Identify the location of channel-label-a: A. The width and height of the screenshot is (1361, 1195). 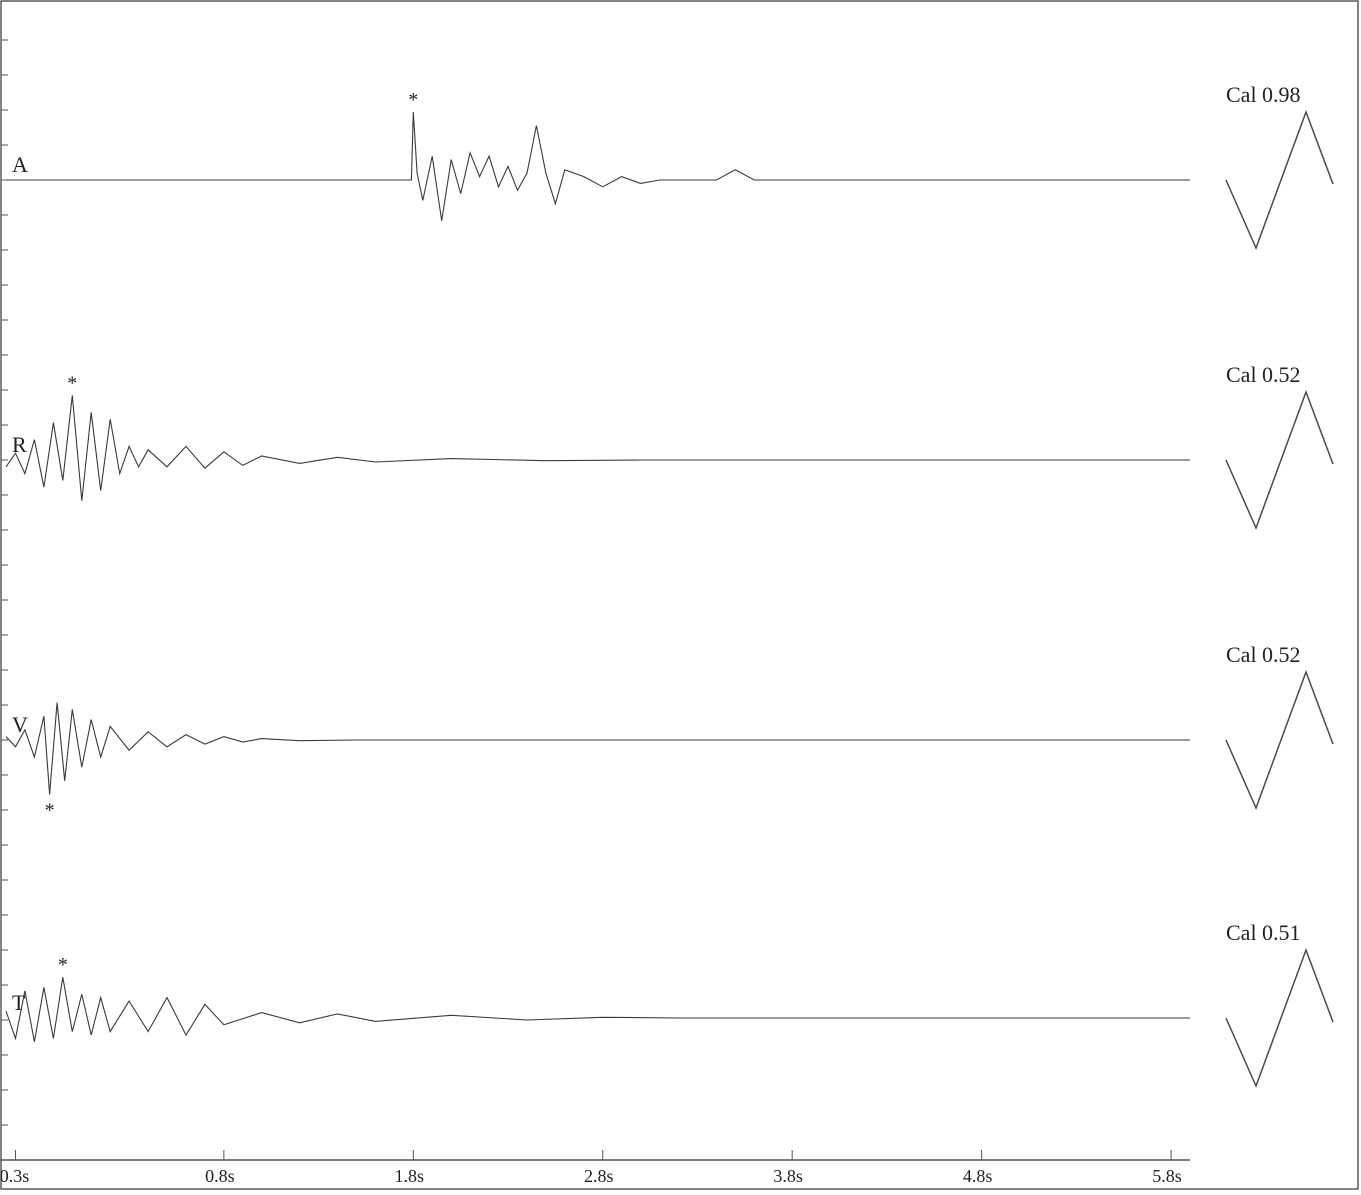
(20, 164).